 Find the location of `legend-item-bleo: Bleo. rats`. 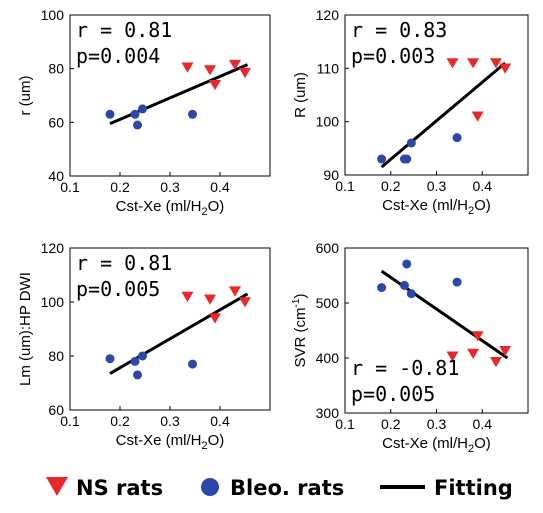

legend-item-bleo: Bleo. rats is located at coordinates (272, 488).